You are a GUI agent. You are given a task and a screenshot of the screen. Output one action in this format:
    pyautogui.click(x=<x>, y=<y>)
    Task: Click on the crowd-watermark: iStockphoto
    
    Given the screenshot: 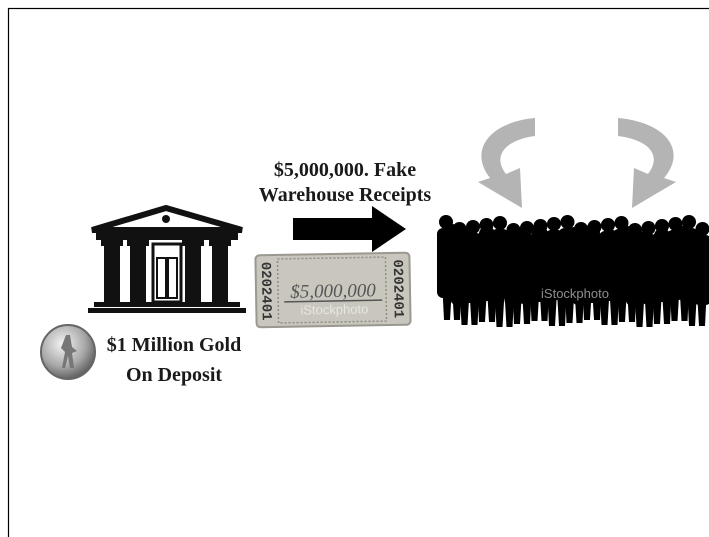 What is the action you would take?
    pyautogui.click(x=575, y=293)
    